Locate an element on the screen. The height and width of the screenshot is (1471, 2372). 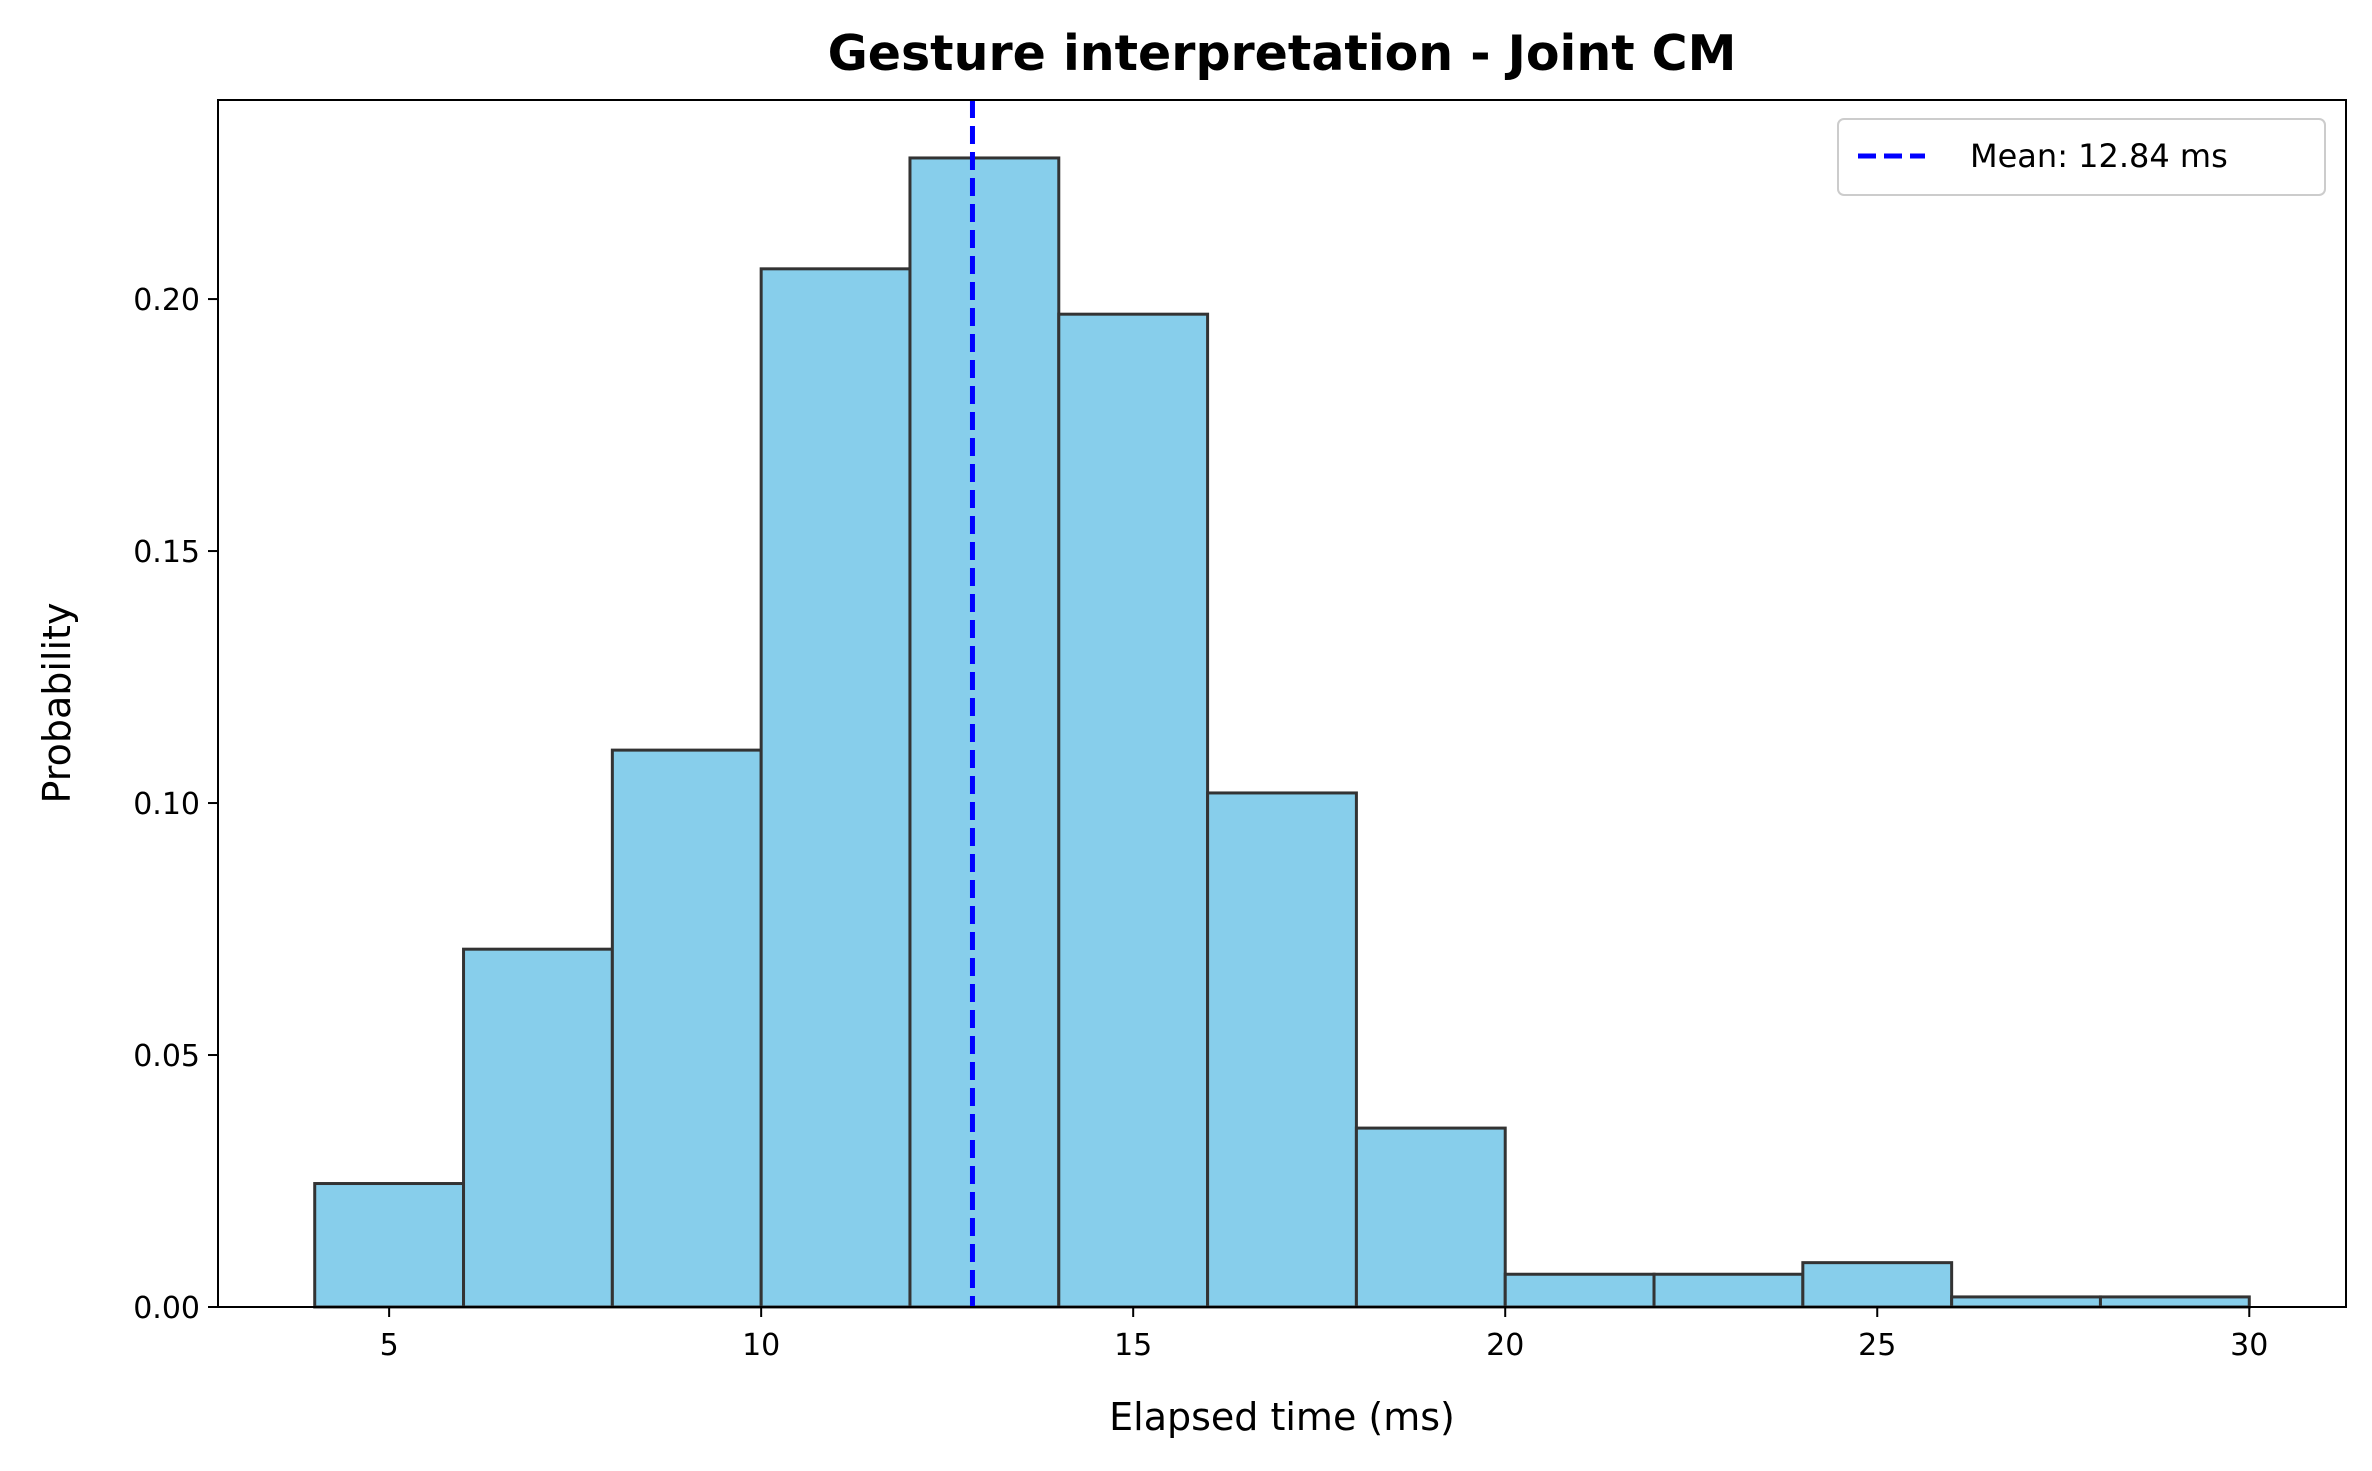
y-tick-label: 0.20 is located at coordinates (166, 300).